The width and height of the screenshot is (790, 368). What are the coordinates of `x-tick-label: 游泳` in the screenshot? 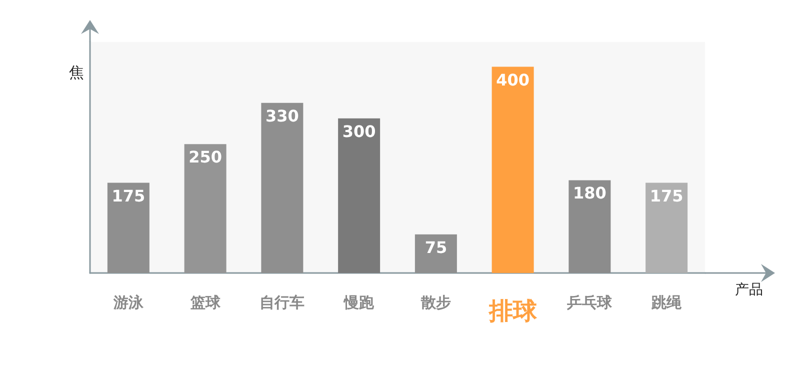 It's located at (128, 303).